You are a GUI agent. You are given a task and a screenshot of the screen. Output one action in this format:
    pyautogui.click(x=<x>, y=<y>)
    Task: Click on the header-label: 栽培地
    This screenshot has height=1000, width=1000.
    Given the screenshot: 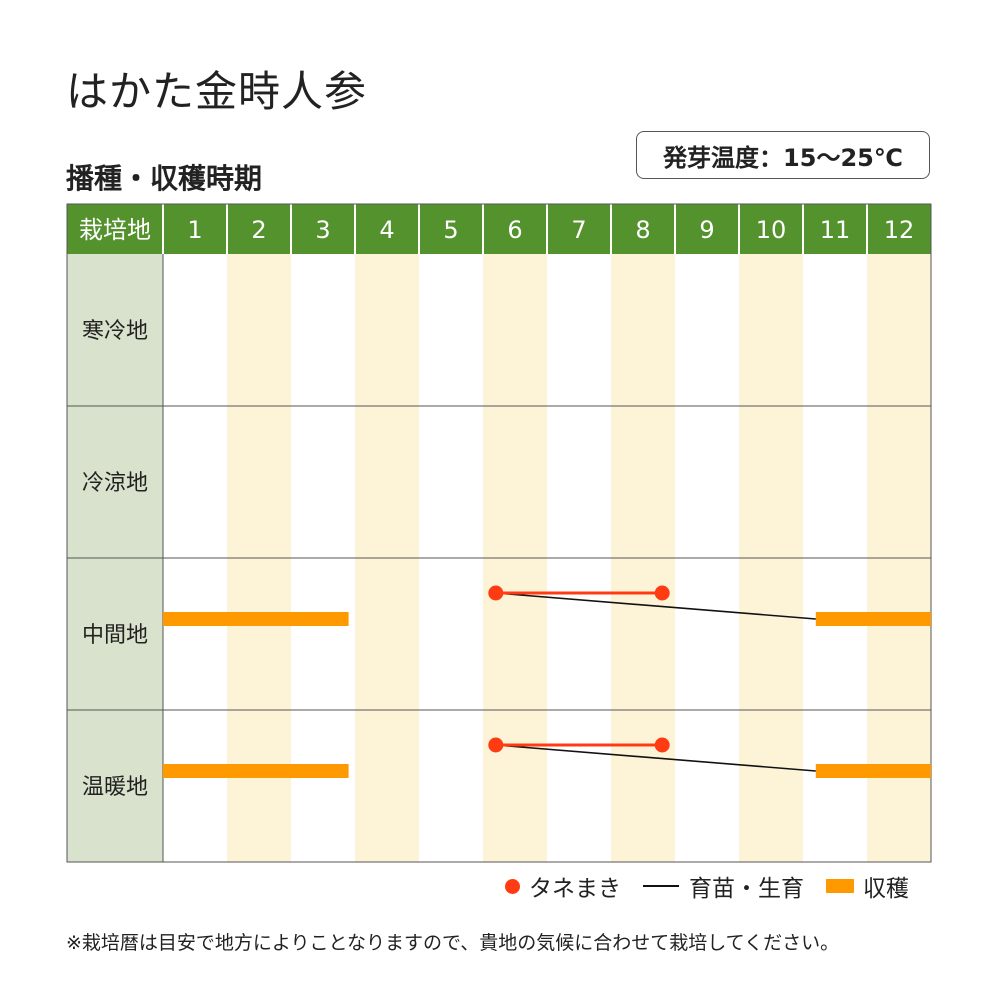 What is the action you would take?
    pyautogui.click(x=115, y=230)
    